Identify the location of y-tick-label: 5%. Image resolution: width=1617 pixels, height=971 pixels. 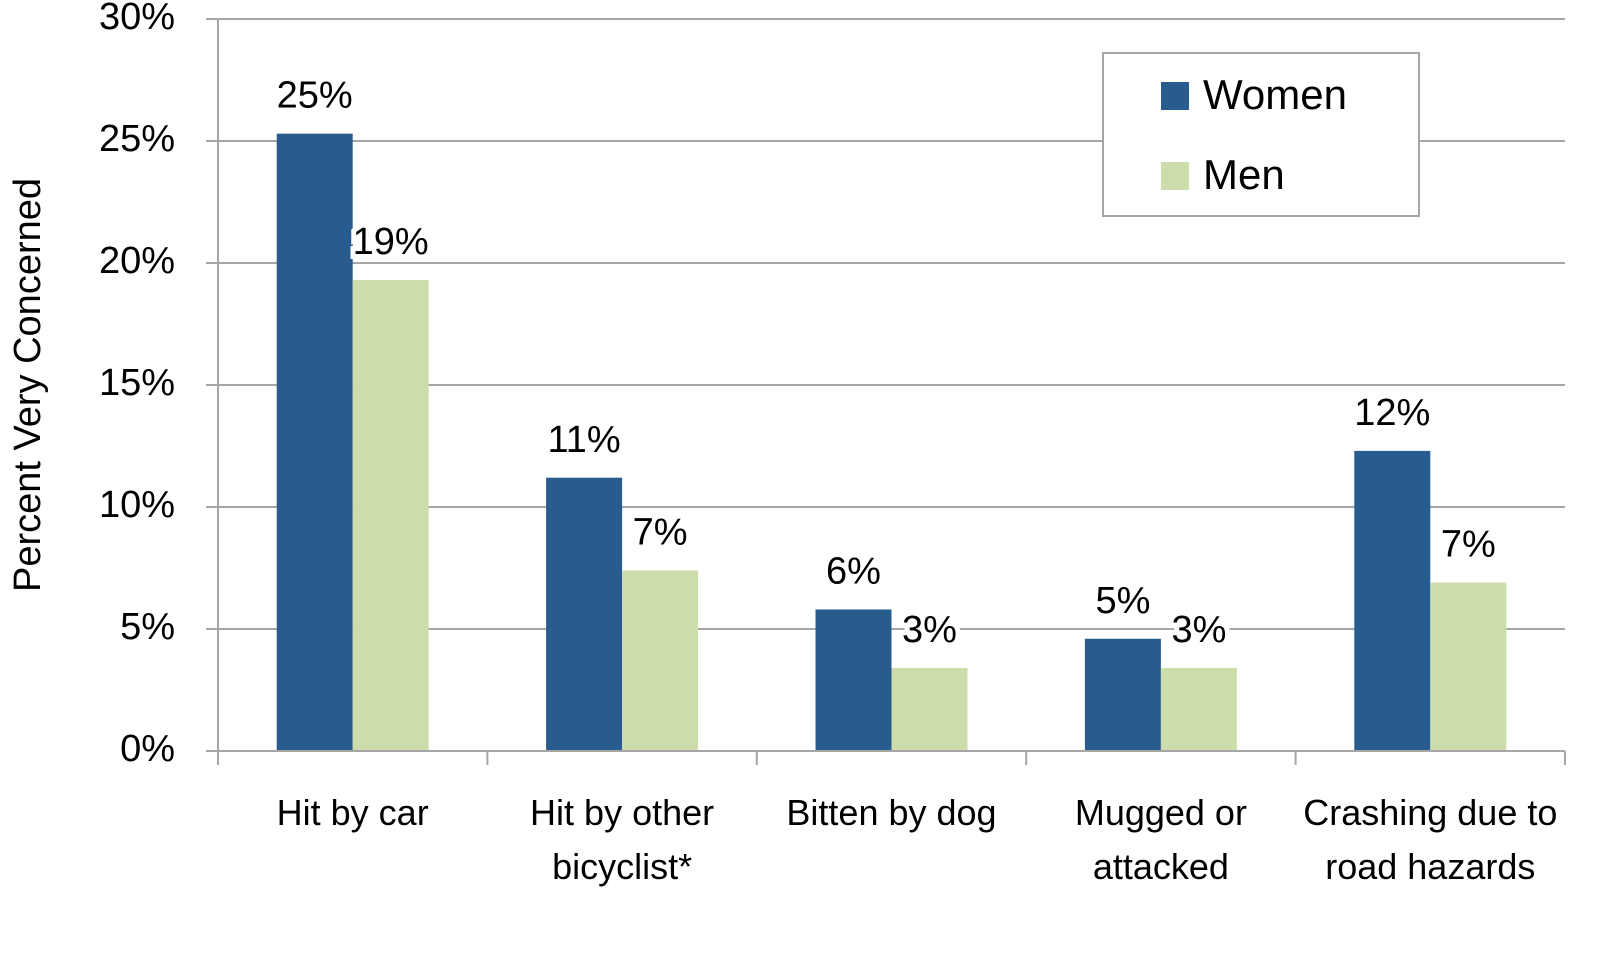
(147, 627).